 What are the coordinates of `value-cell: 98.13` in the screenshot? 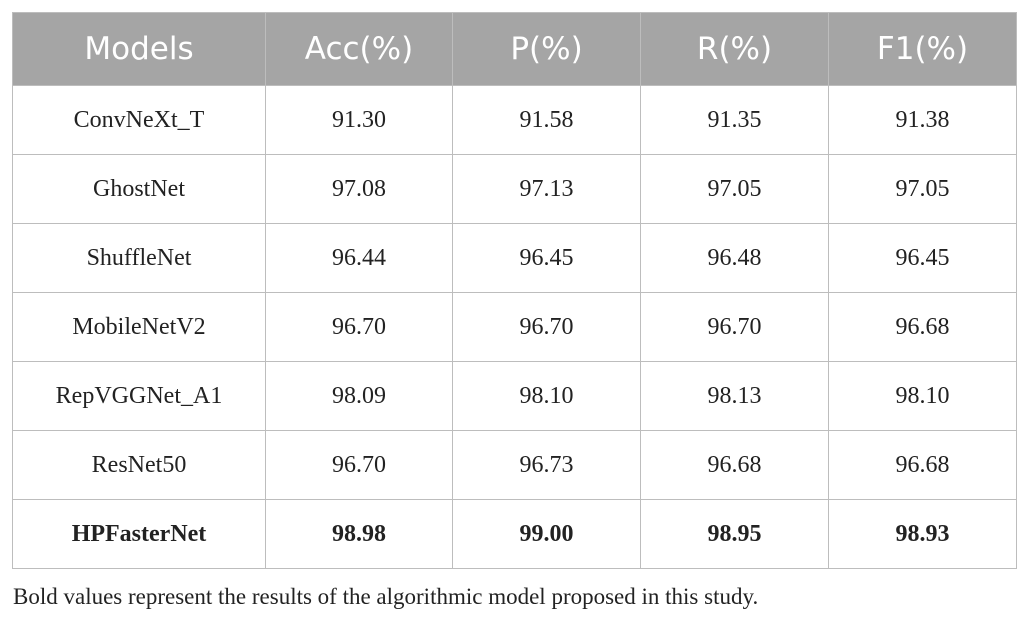 It's located at (734, 396).